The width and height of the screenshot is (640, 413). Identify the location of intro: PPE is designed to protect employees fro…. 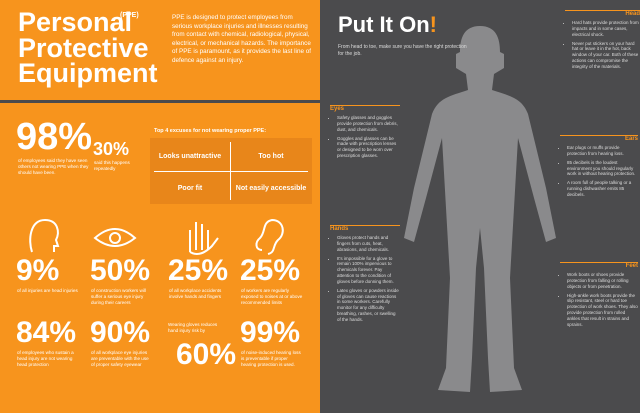
(241, 39).